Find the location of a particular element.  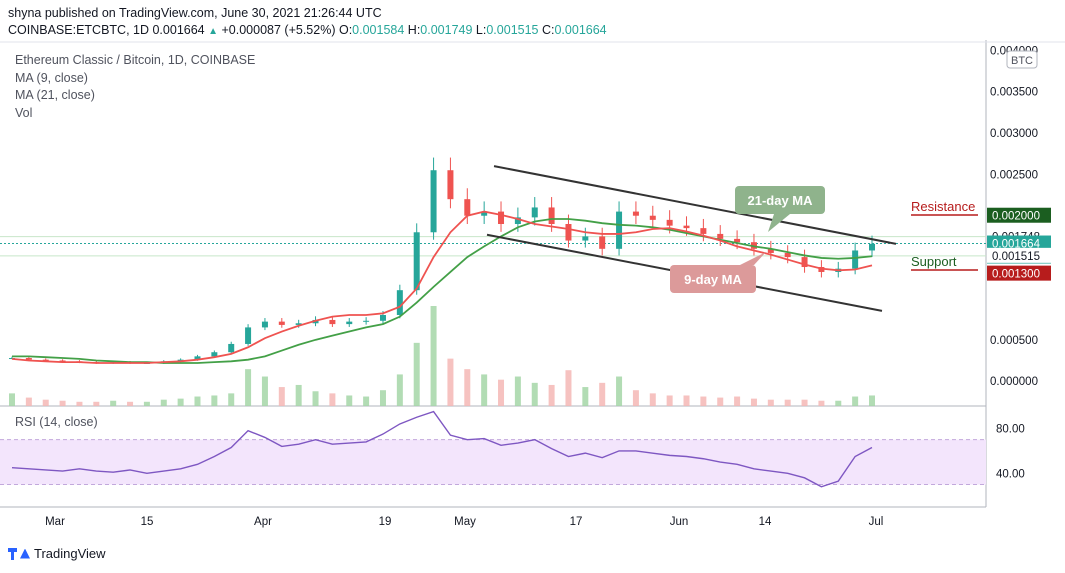

legend-title: Ethereum Classic / Bitcoin, 1D, COINBASE is located at coordinates (135, 60).